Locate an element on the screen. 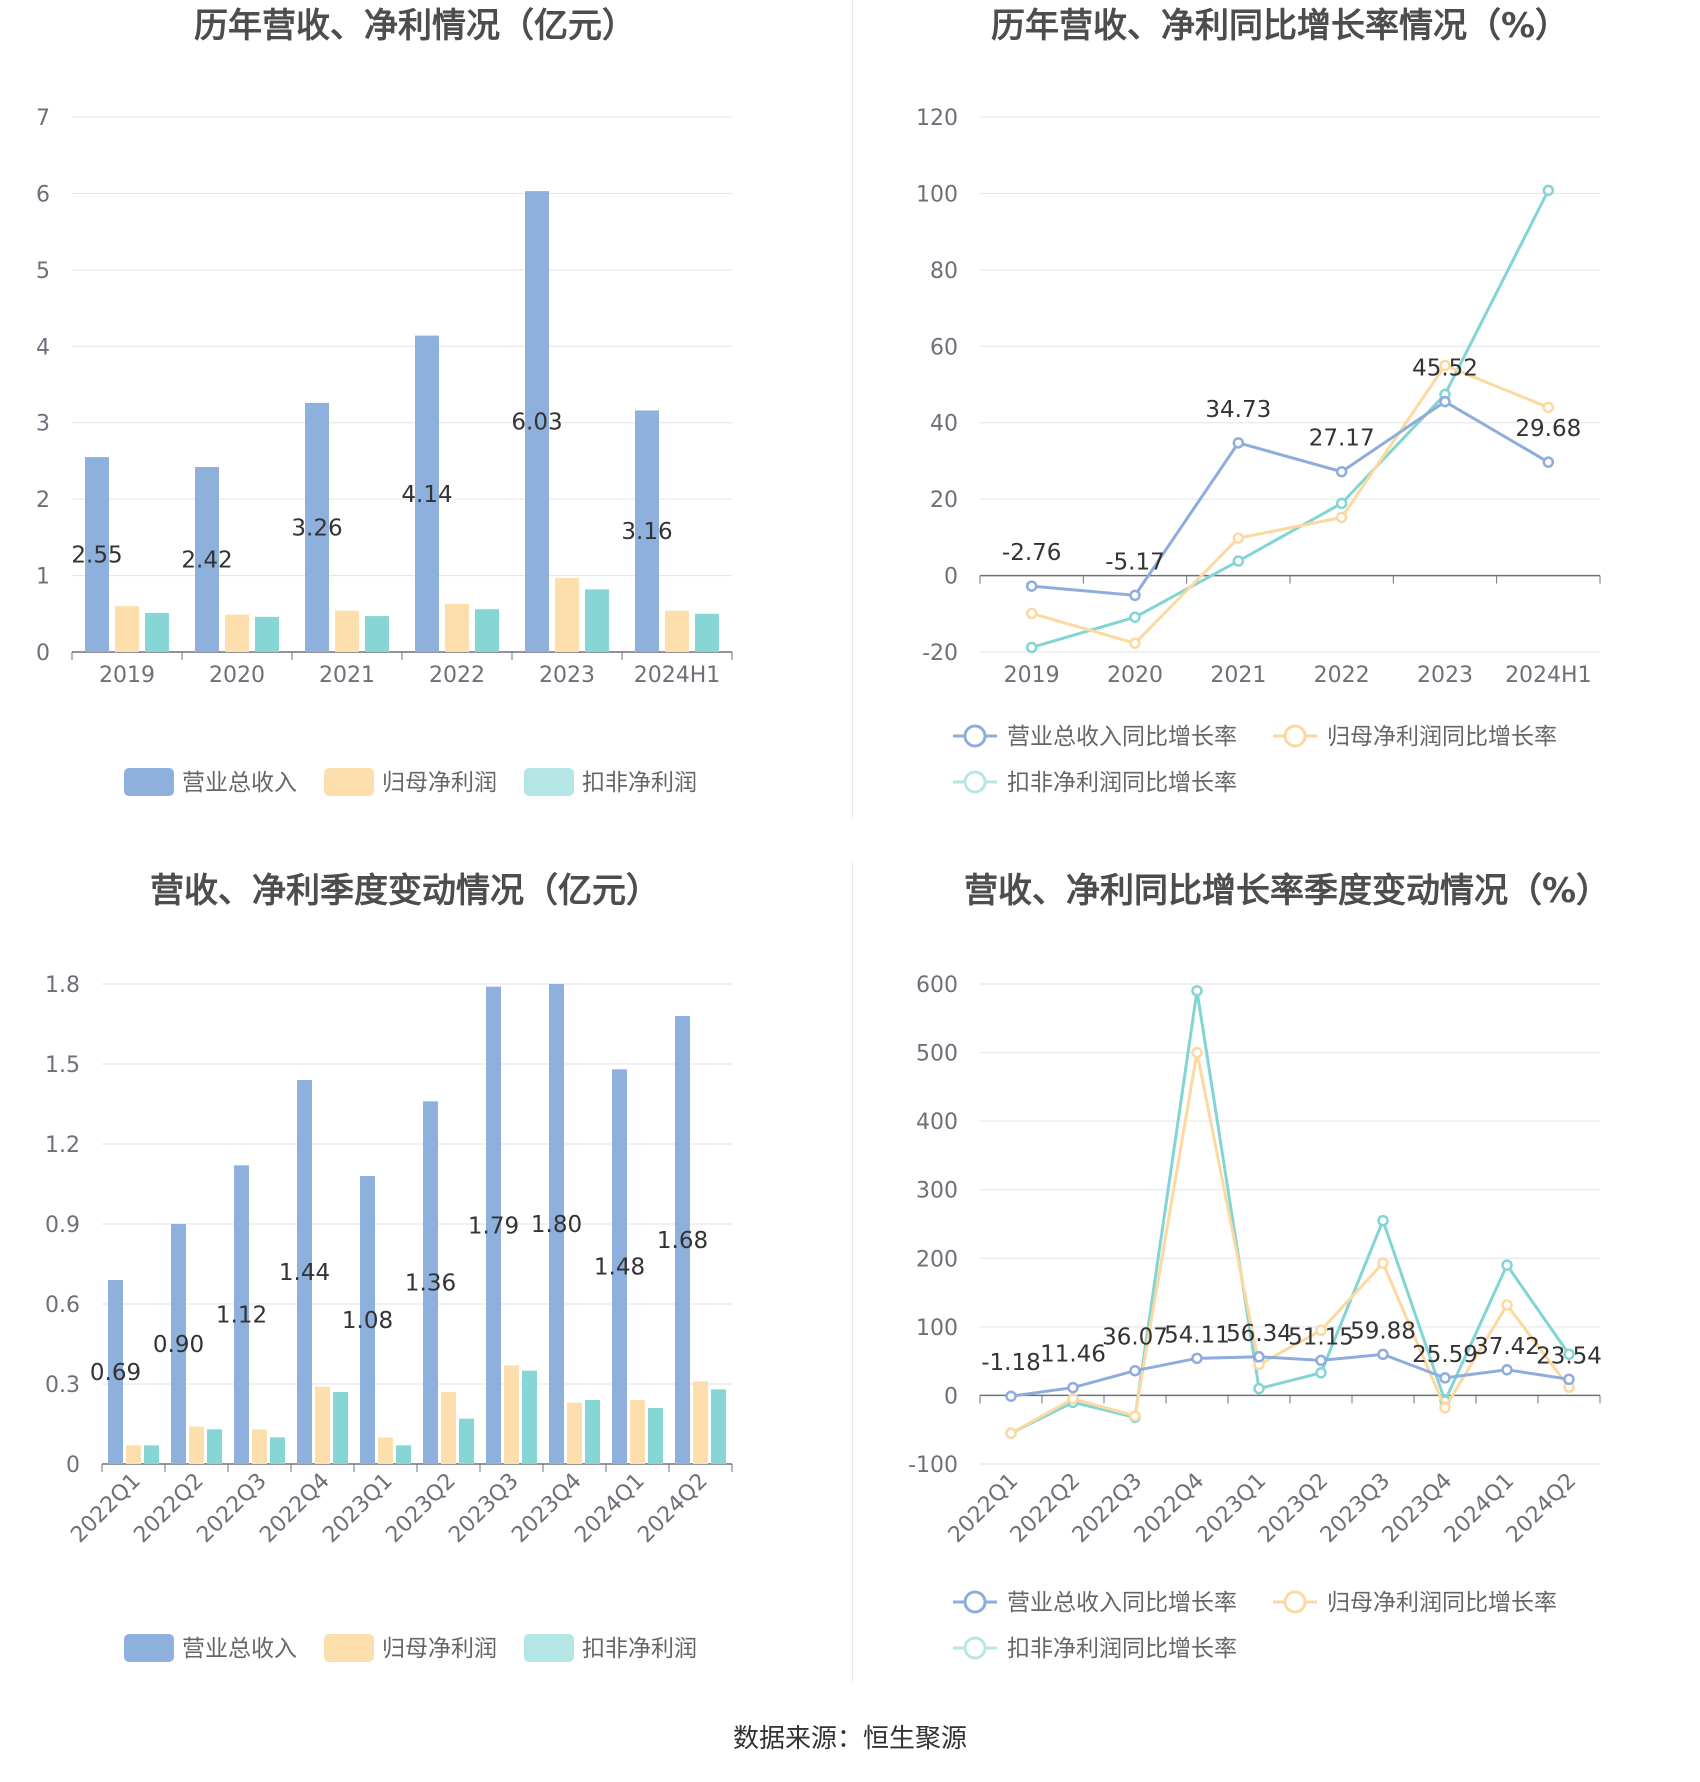 The image size is (1700, 1782). y-tick-label: 0.3 is located at coordinates (62, 1385).